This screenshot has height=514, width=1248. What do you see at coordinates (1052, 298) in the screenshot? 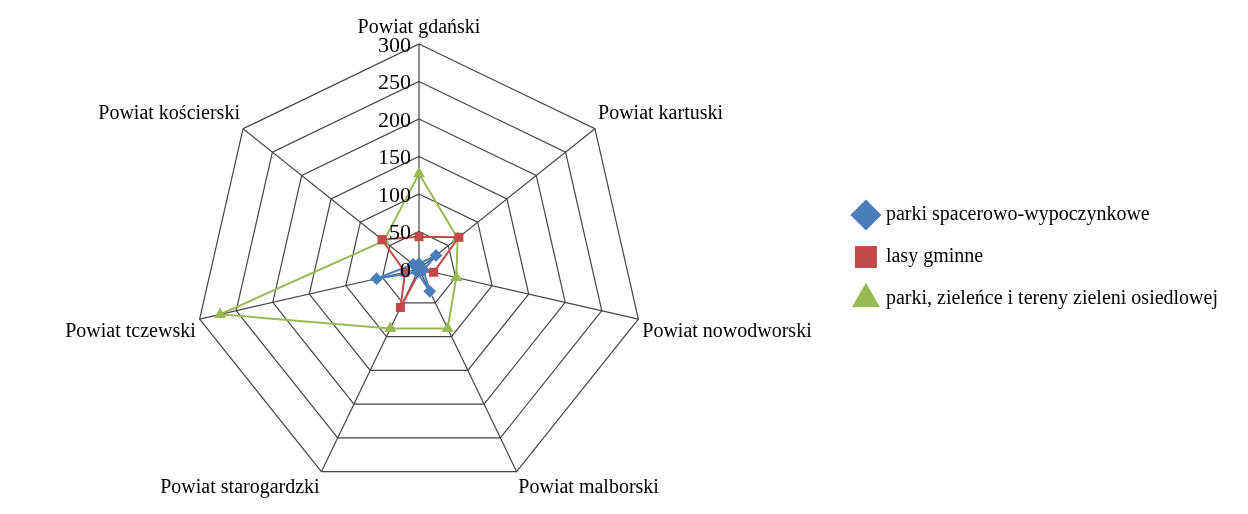
I see `legend-label: parki, zieleńce i tereny zieleni osiedlowej` at bounding box center [1052, 298].